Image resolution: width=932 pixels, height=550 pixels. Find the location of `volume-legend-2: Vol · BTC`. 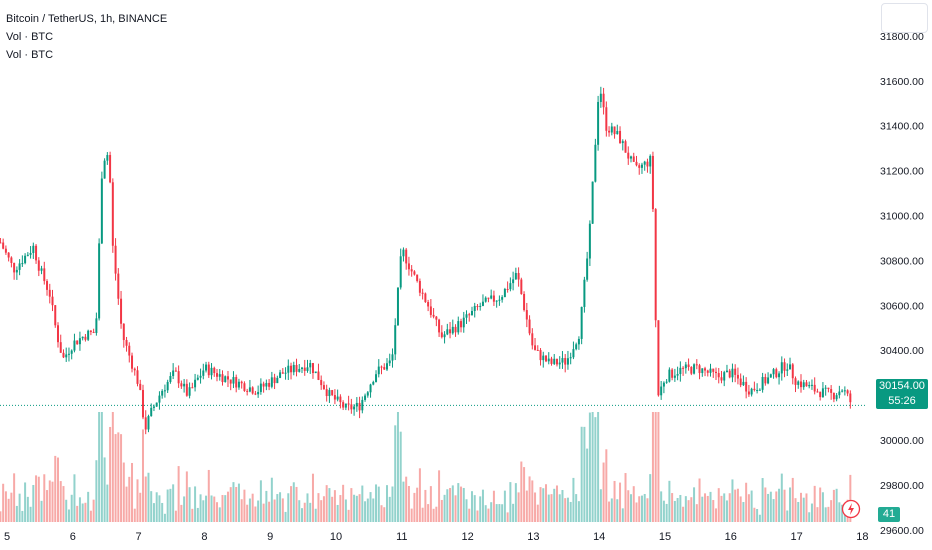

volume-legend-2: Vol · BTC is located at coordinates (30, 55).